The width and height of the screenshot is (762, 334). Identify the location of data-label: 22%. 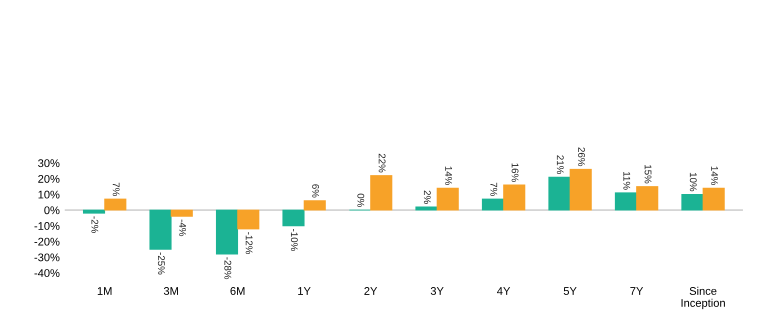
(382, 163).